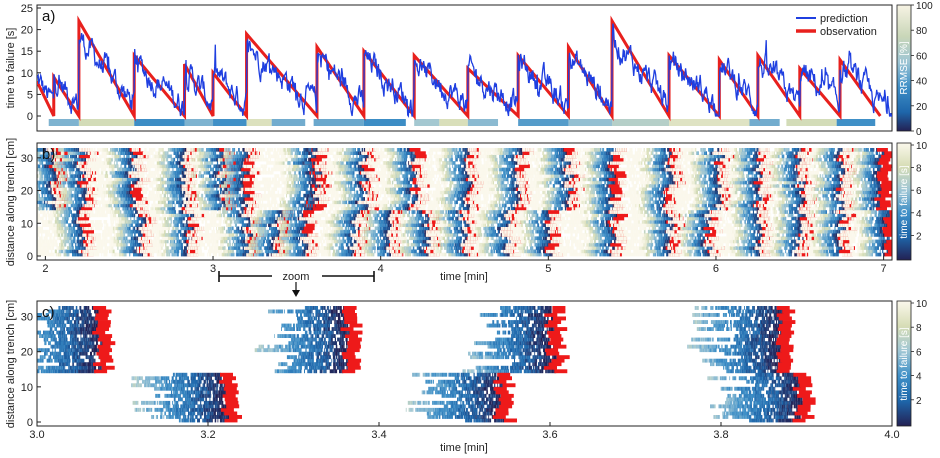 The height and width of the screenshot is (458, 940). I want to click on colorbar-tick-label: 0, so click(919, 132).